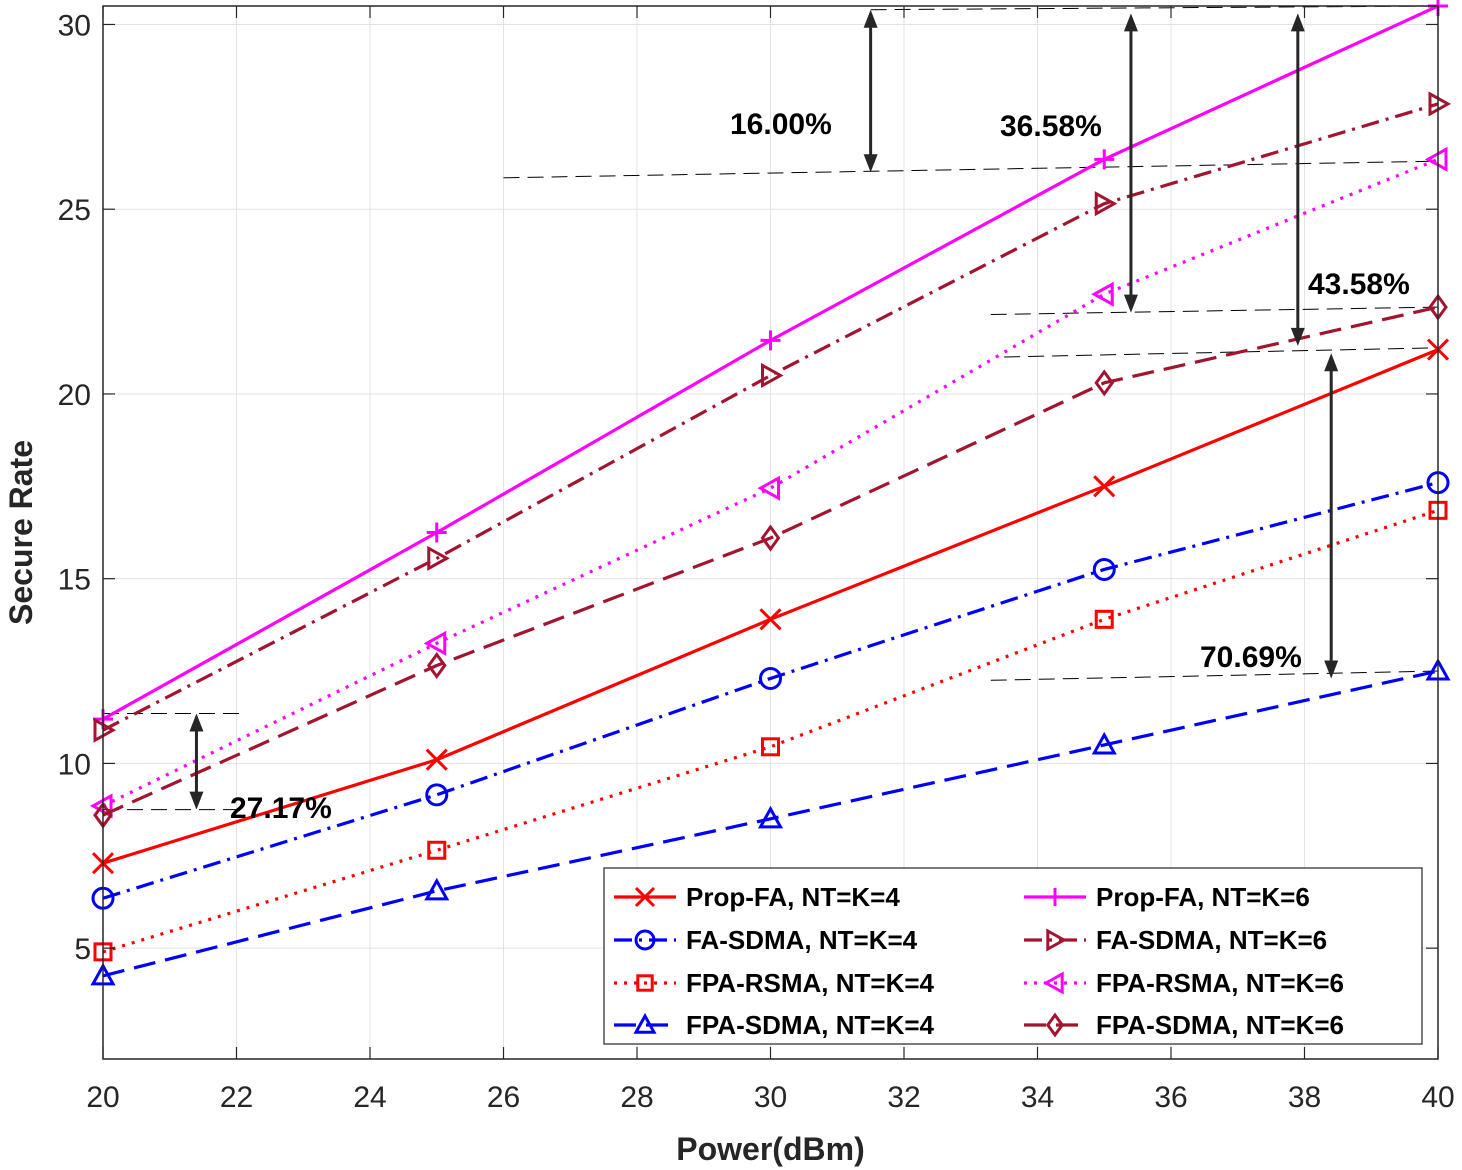  Describe the element at coordinates (1013, 956) in the screenshot. I see `legend-box` at that location.